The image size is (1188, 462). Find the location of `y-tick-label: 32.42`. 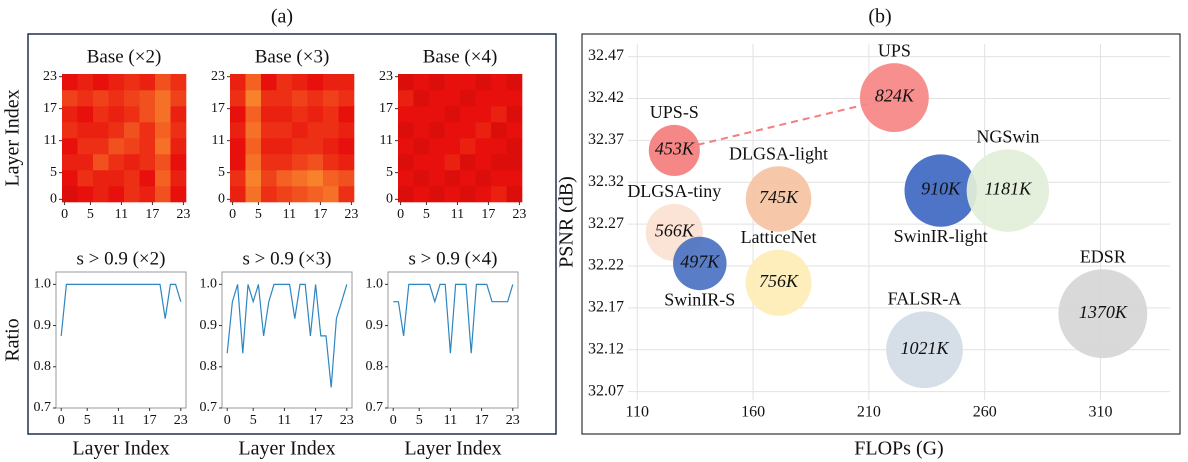

y-tick-label: 32.42 is located at coordinates (606, 97).